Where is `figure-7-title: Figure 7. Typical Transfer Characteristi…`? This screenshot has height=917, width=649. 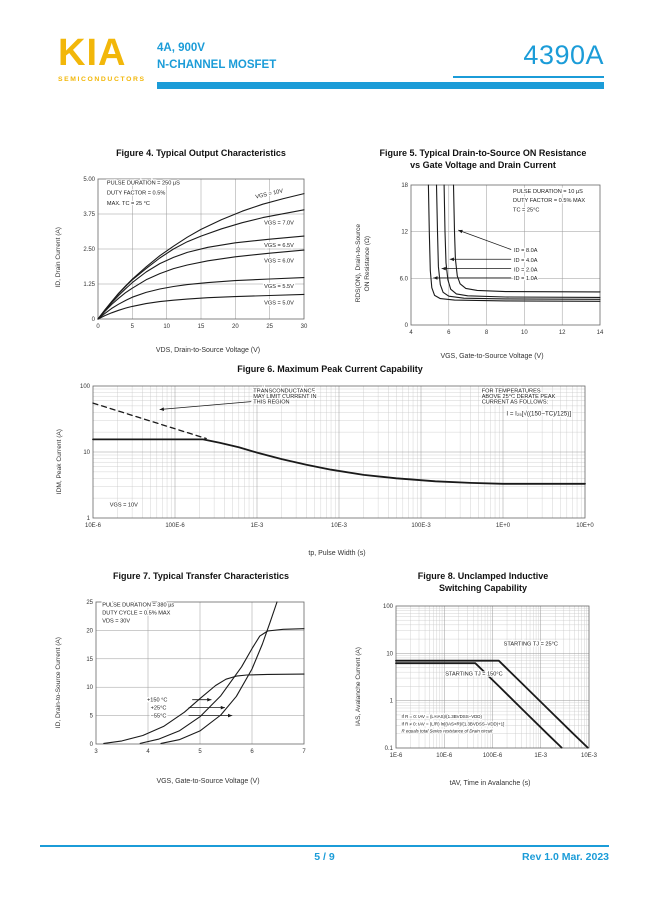 figure-7-title: Figure 7. Typical Transfer Characteristi… is located at coordinates (201, 576).